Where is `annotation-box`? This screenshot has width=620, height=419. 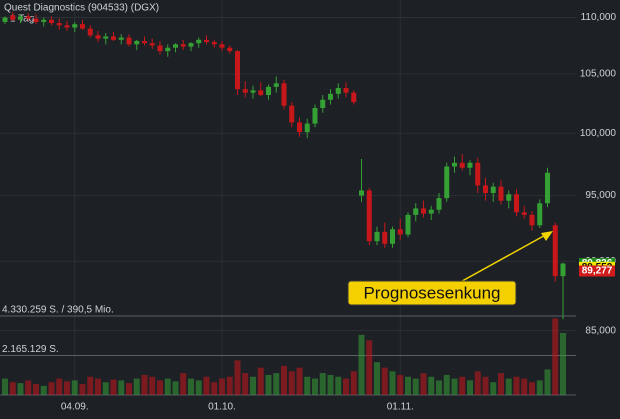 annotation-box is located at coordinates (432, 293).